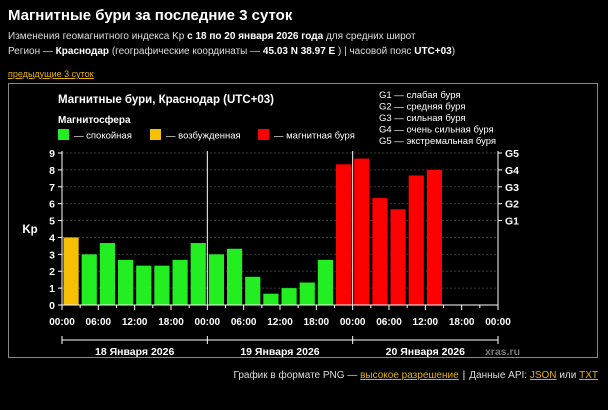  I want to click on day-label: 19 Января 2026, so click(279, 352).